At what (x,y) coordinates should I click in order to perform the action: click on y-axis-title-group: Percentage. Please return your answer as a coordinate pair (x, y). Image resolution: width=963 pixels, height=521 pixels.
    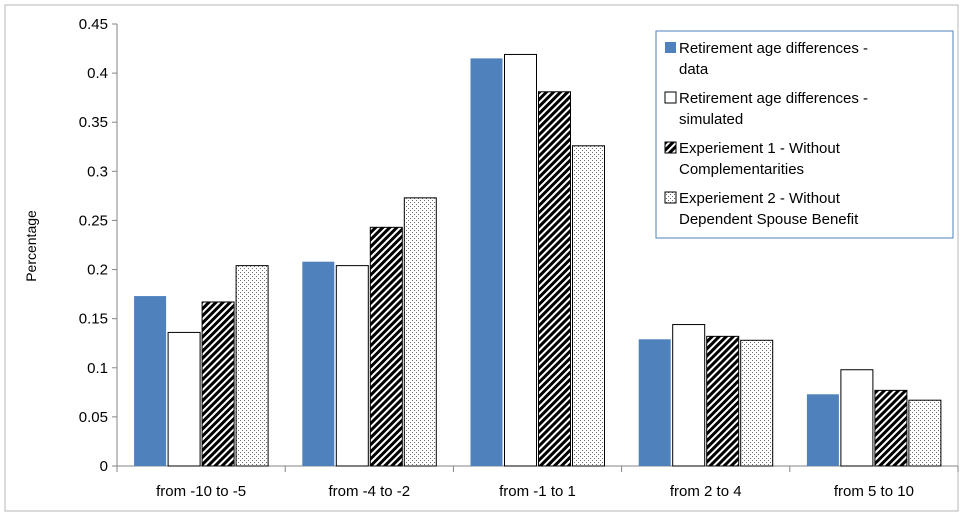
    Looking at the image, I should click on (31, 246).